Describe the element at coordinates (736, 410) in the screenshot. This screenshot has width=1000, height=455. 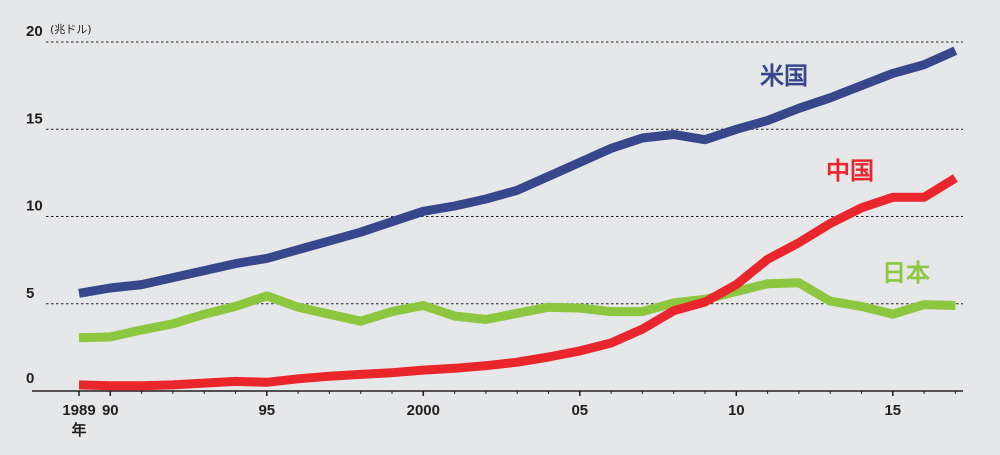
I see `x-tick-label: 10` at that location.